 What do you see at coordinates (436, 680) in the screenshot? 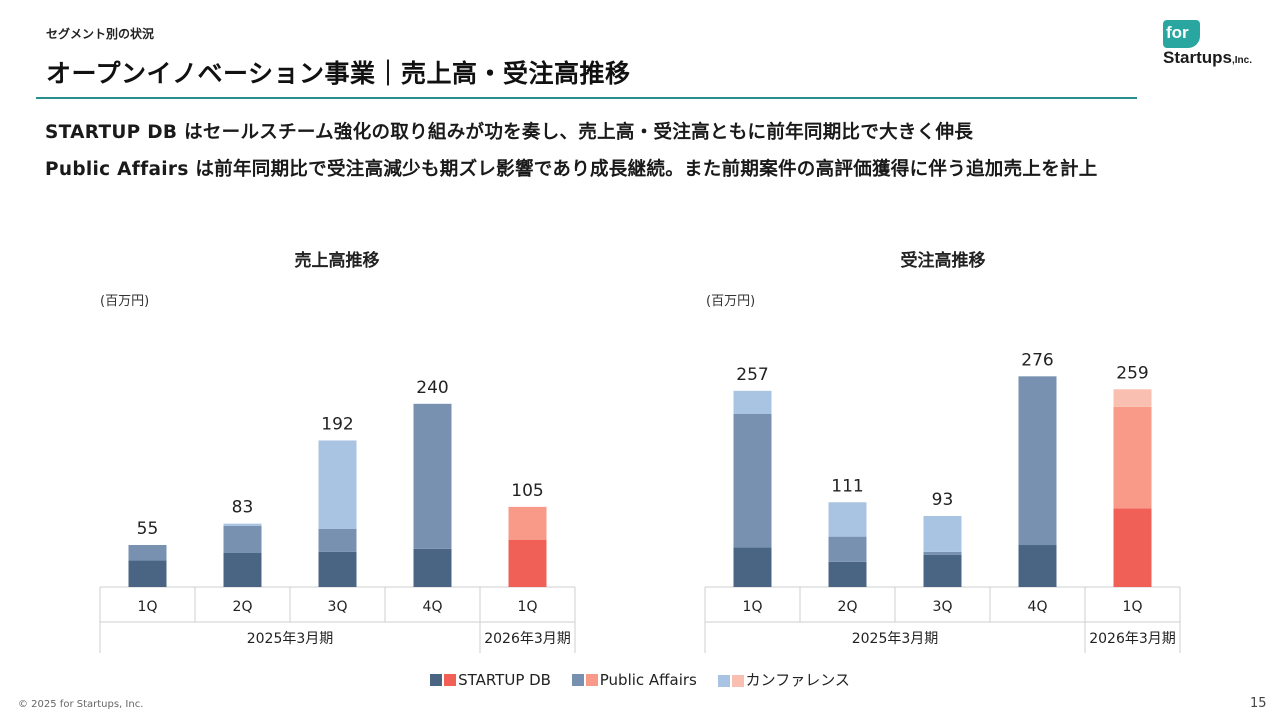
I see `legend-swatch-startup-db-past` at bounding box center [436, 680].